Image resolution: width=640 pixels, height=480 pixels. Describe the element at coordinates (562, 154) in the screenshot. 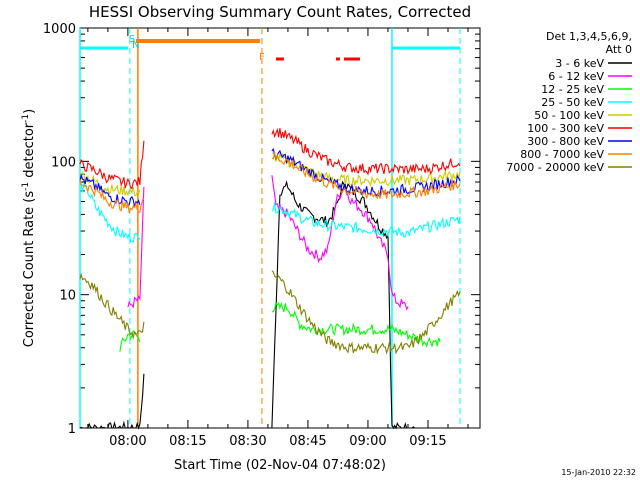

I see `legend-label: 800 - 7000 keV` at that location.